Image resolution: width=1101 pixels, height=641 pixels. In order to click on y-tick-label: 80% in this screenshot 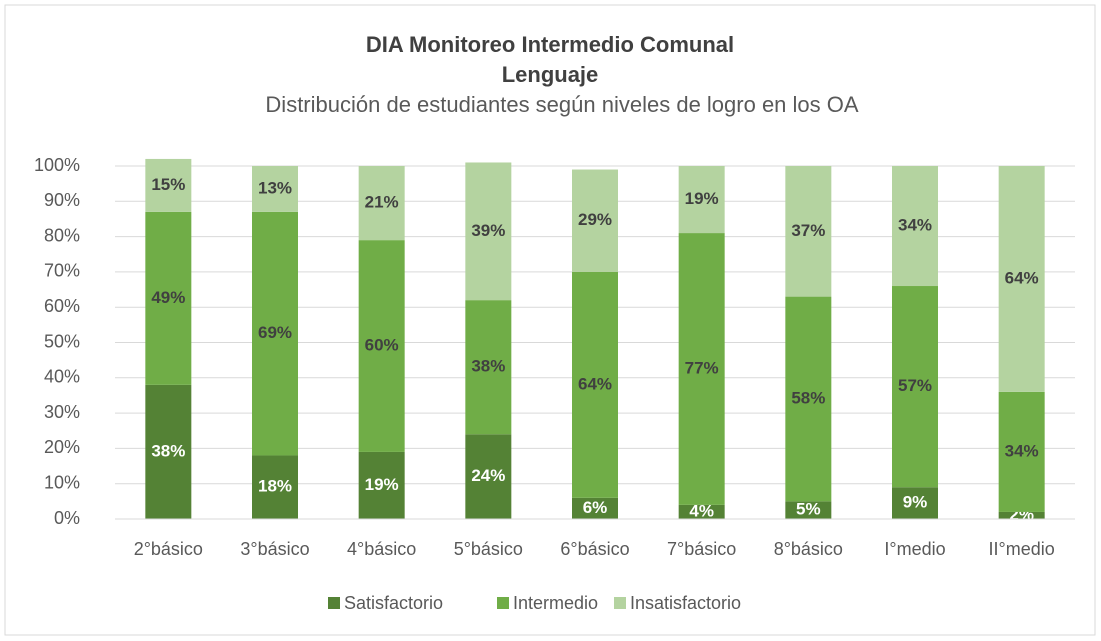, I will do `click(62, 235)`.